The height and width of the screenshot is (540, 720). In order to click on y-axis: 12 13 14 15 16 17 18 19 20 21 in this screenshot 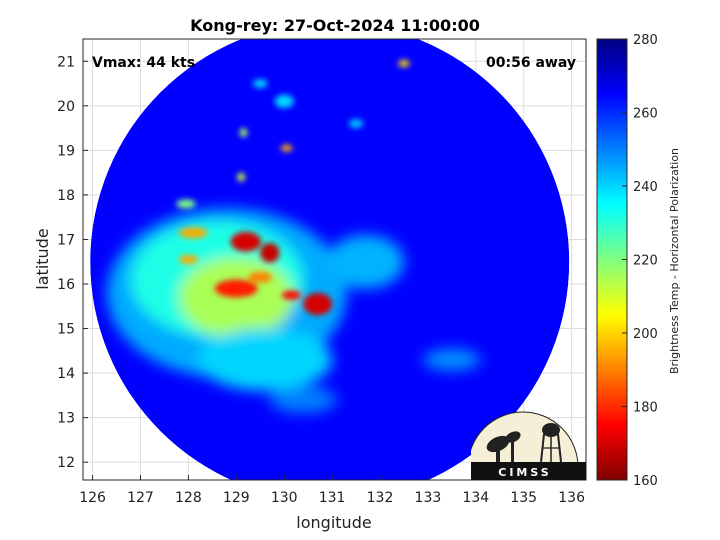, I will do `click(72, 262)`.